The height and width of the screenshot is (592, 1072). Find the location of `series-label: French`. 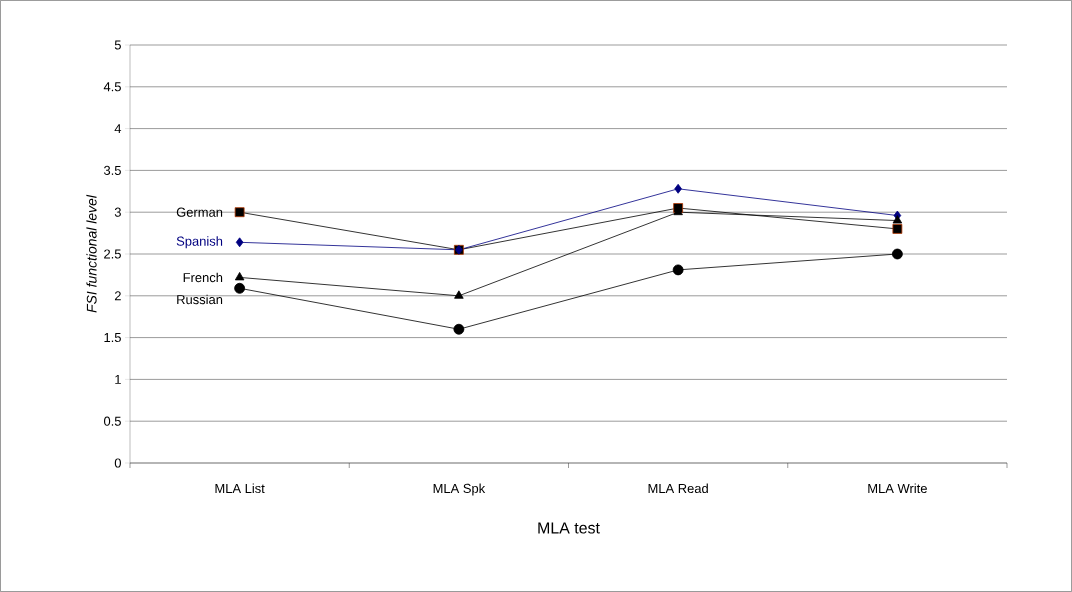

series-label: French is located at coordinates (203, 277).